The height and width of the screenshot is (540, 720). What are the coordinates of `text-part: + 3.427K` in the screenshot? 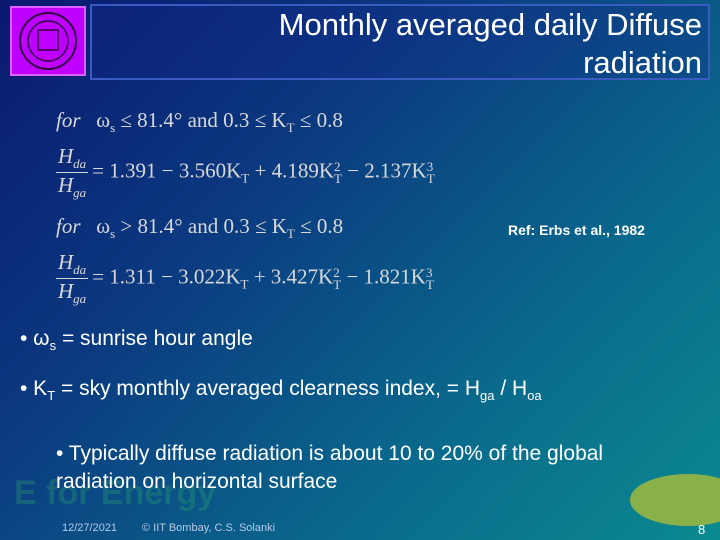 It's located at (293, 276).